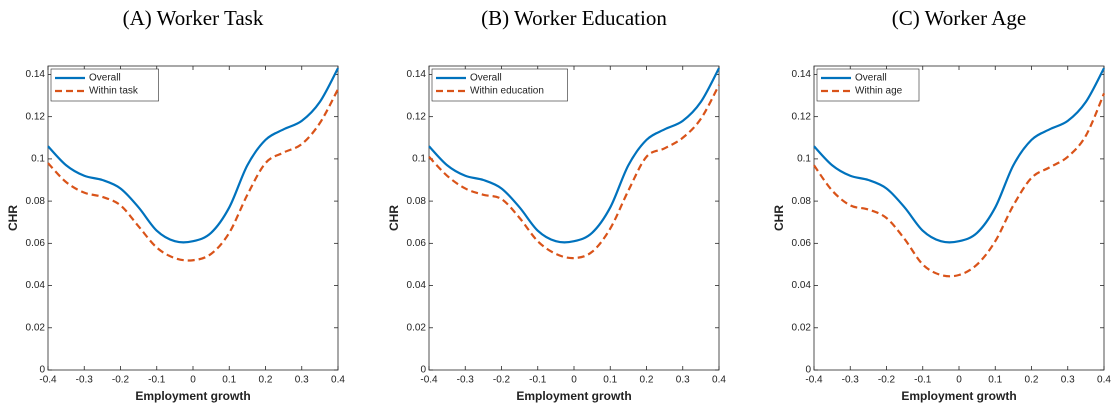 This screenshot has height=412, width=1116. Describe the element at coordinates (114, 91) in the screenshot. I see `legend-label: Within task` at that location.